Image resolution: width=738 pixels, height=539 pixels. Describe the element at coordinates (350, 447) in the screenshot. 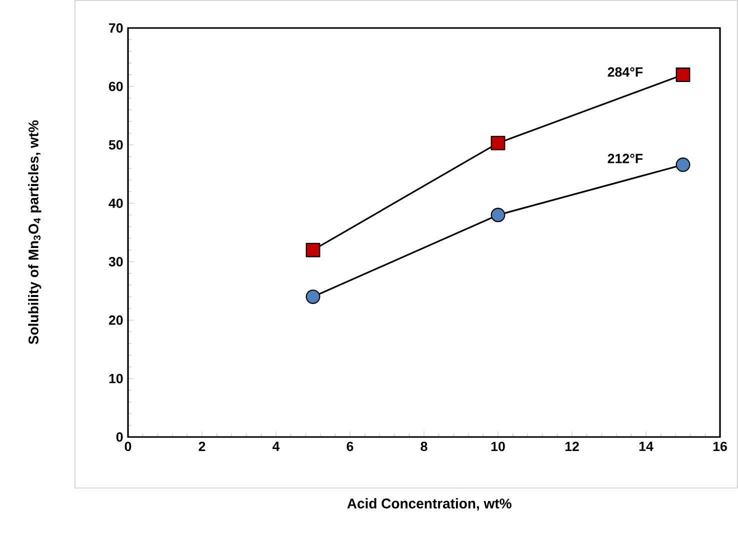

I see `x-tick-label: 6` at that location.